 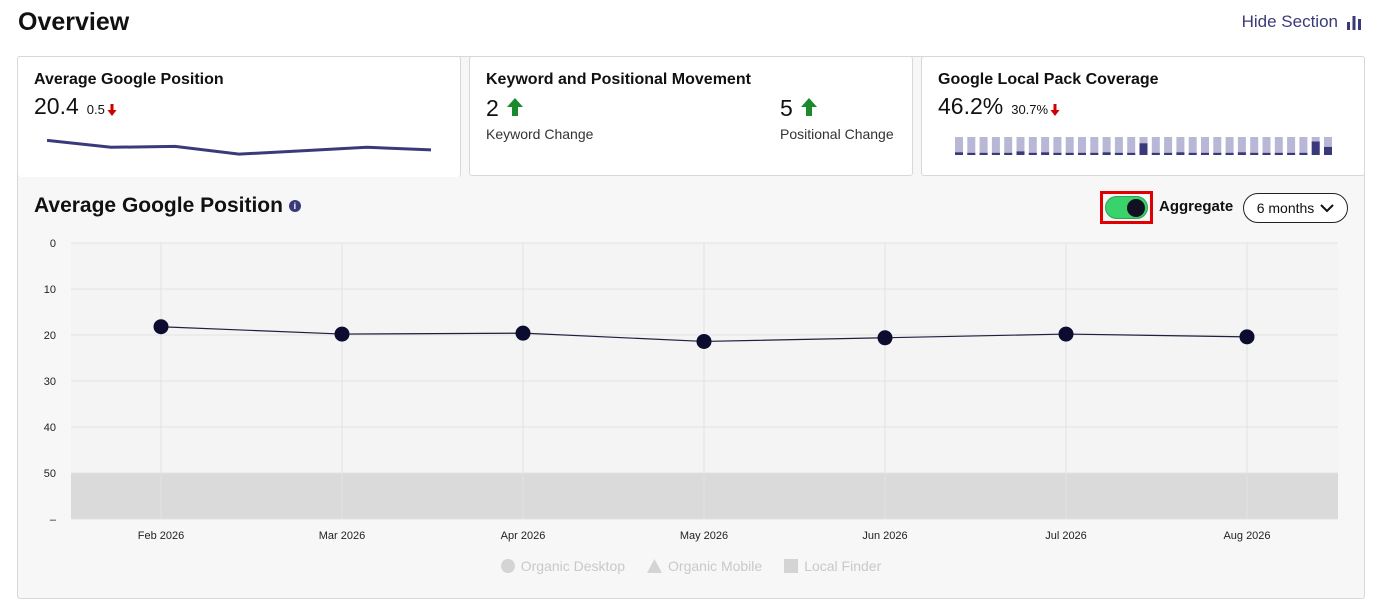 What do you see at coordinates (1136, 208) in the screenshot?
I see `toggle-knob` at bounding box center [1136, 208].